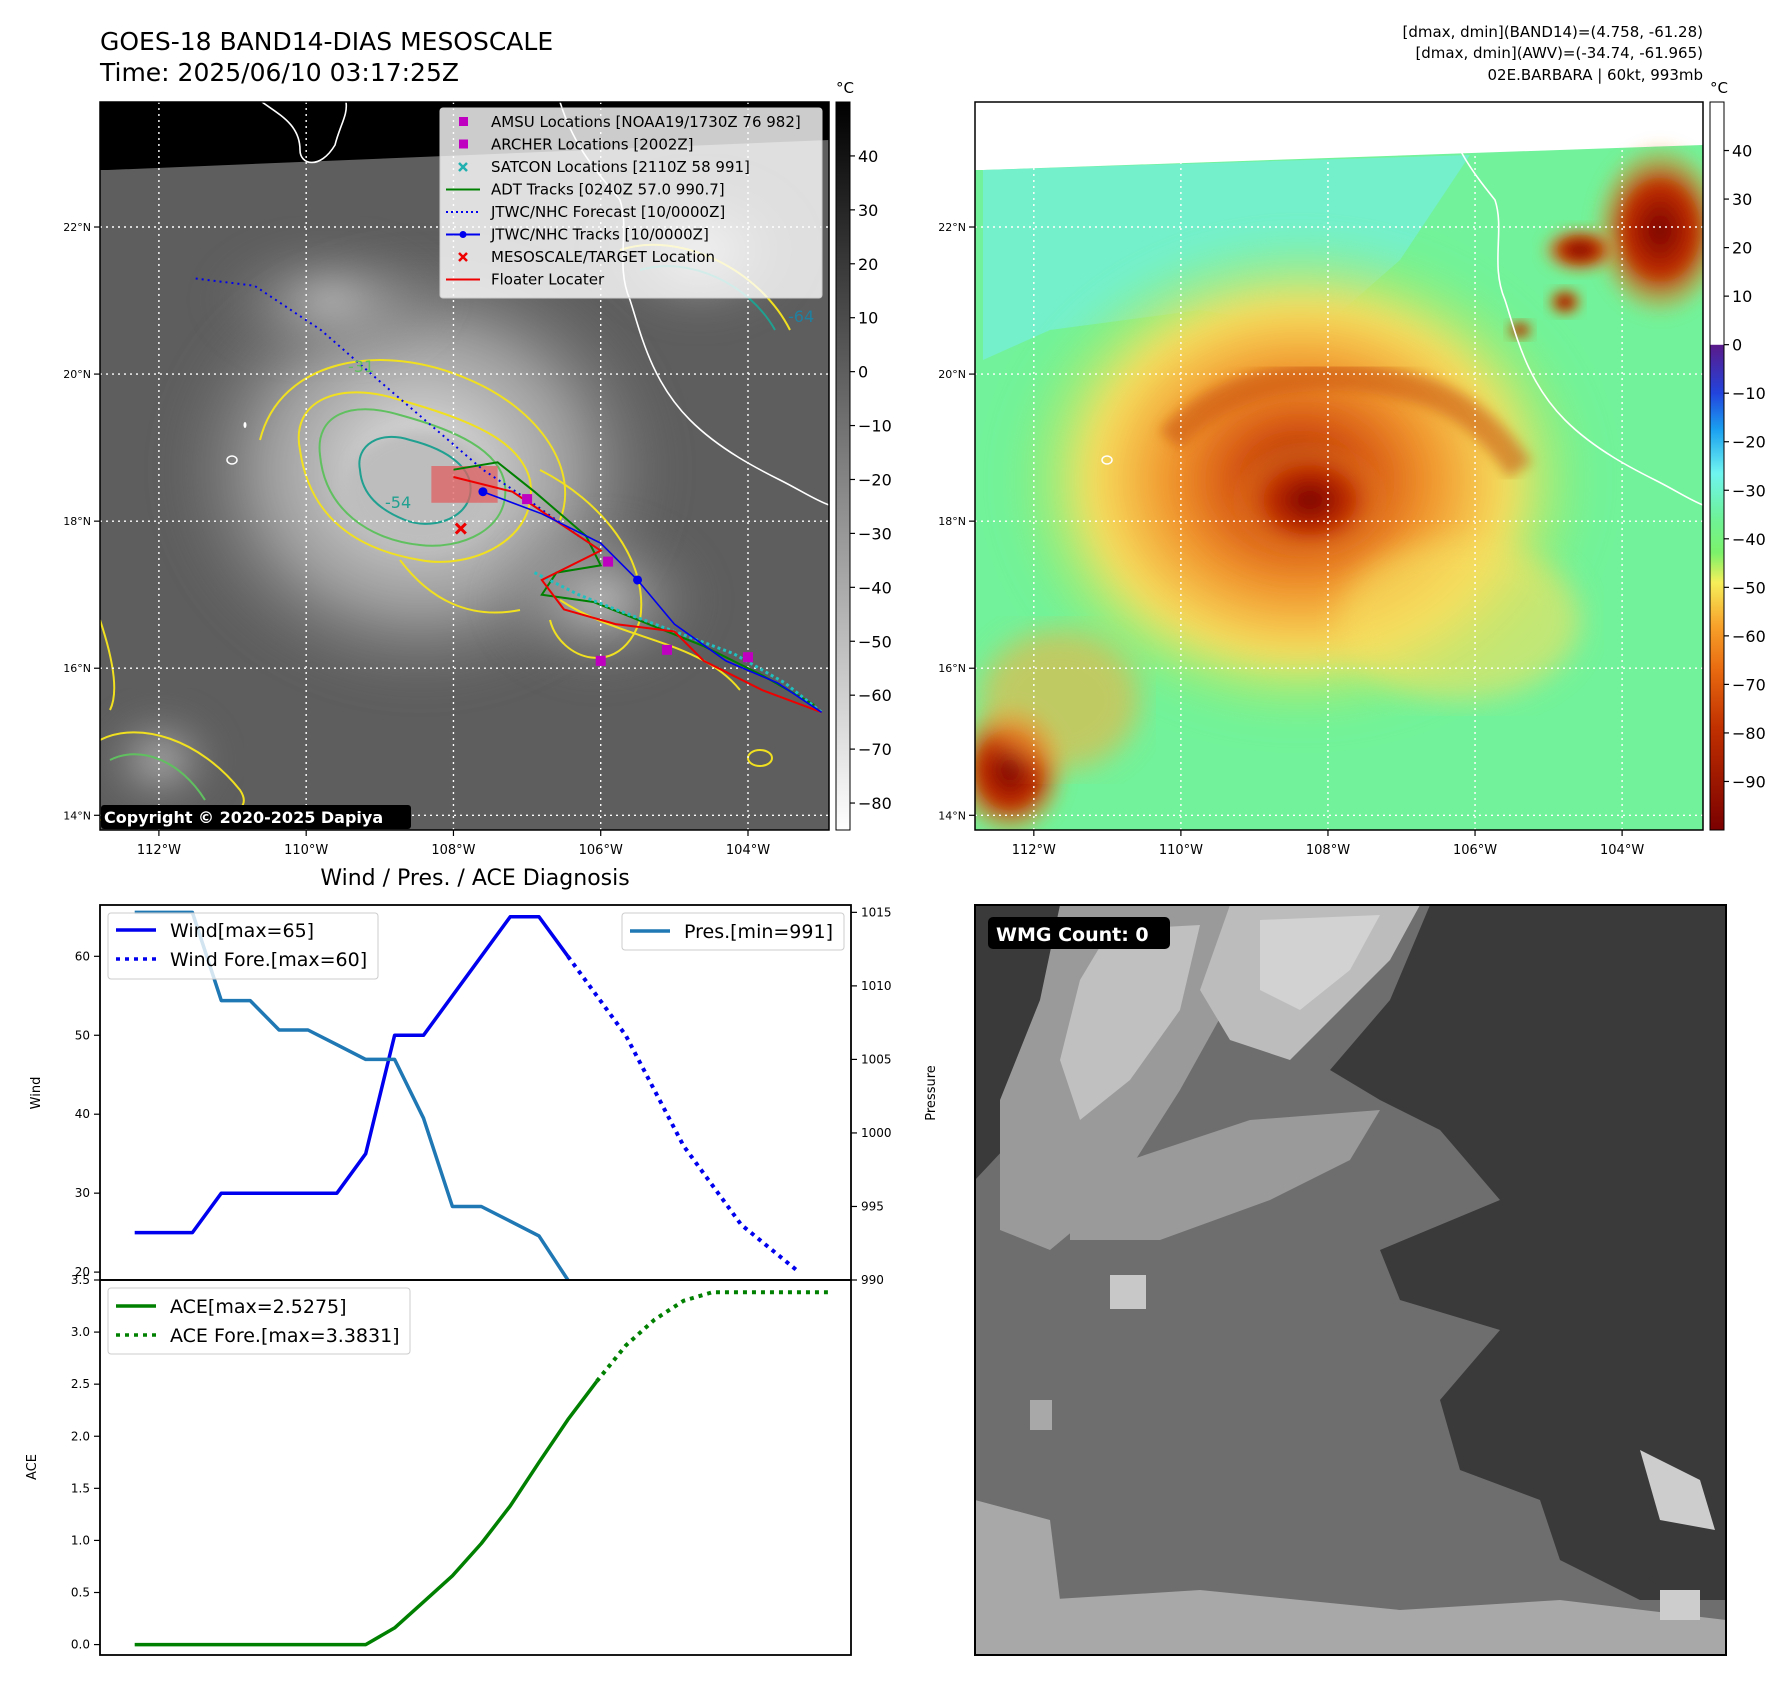 The height and width of the screenshot is (1690, 1792). Describe the element at coordinates (77, 227) in the screenshot. I see `lat-tick-label: 22°N` at that location.